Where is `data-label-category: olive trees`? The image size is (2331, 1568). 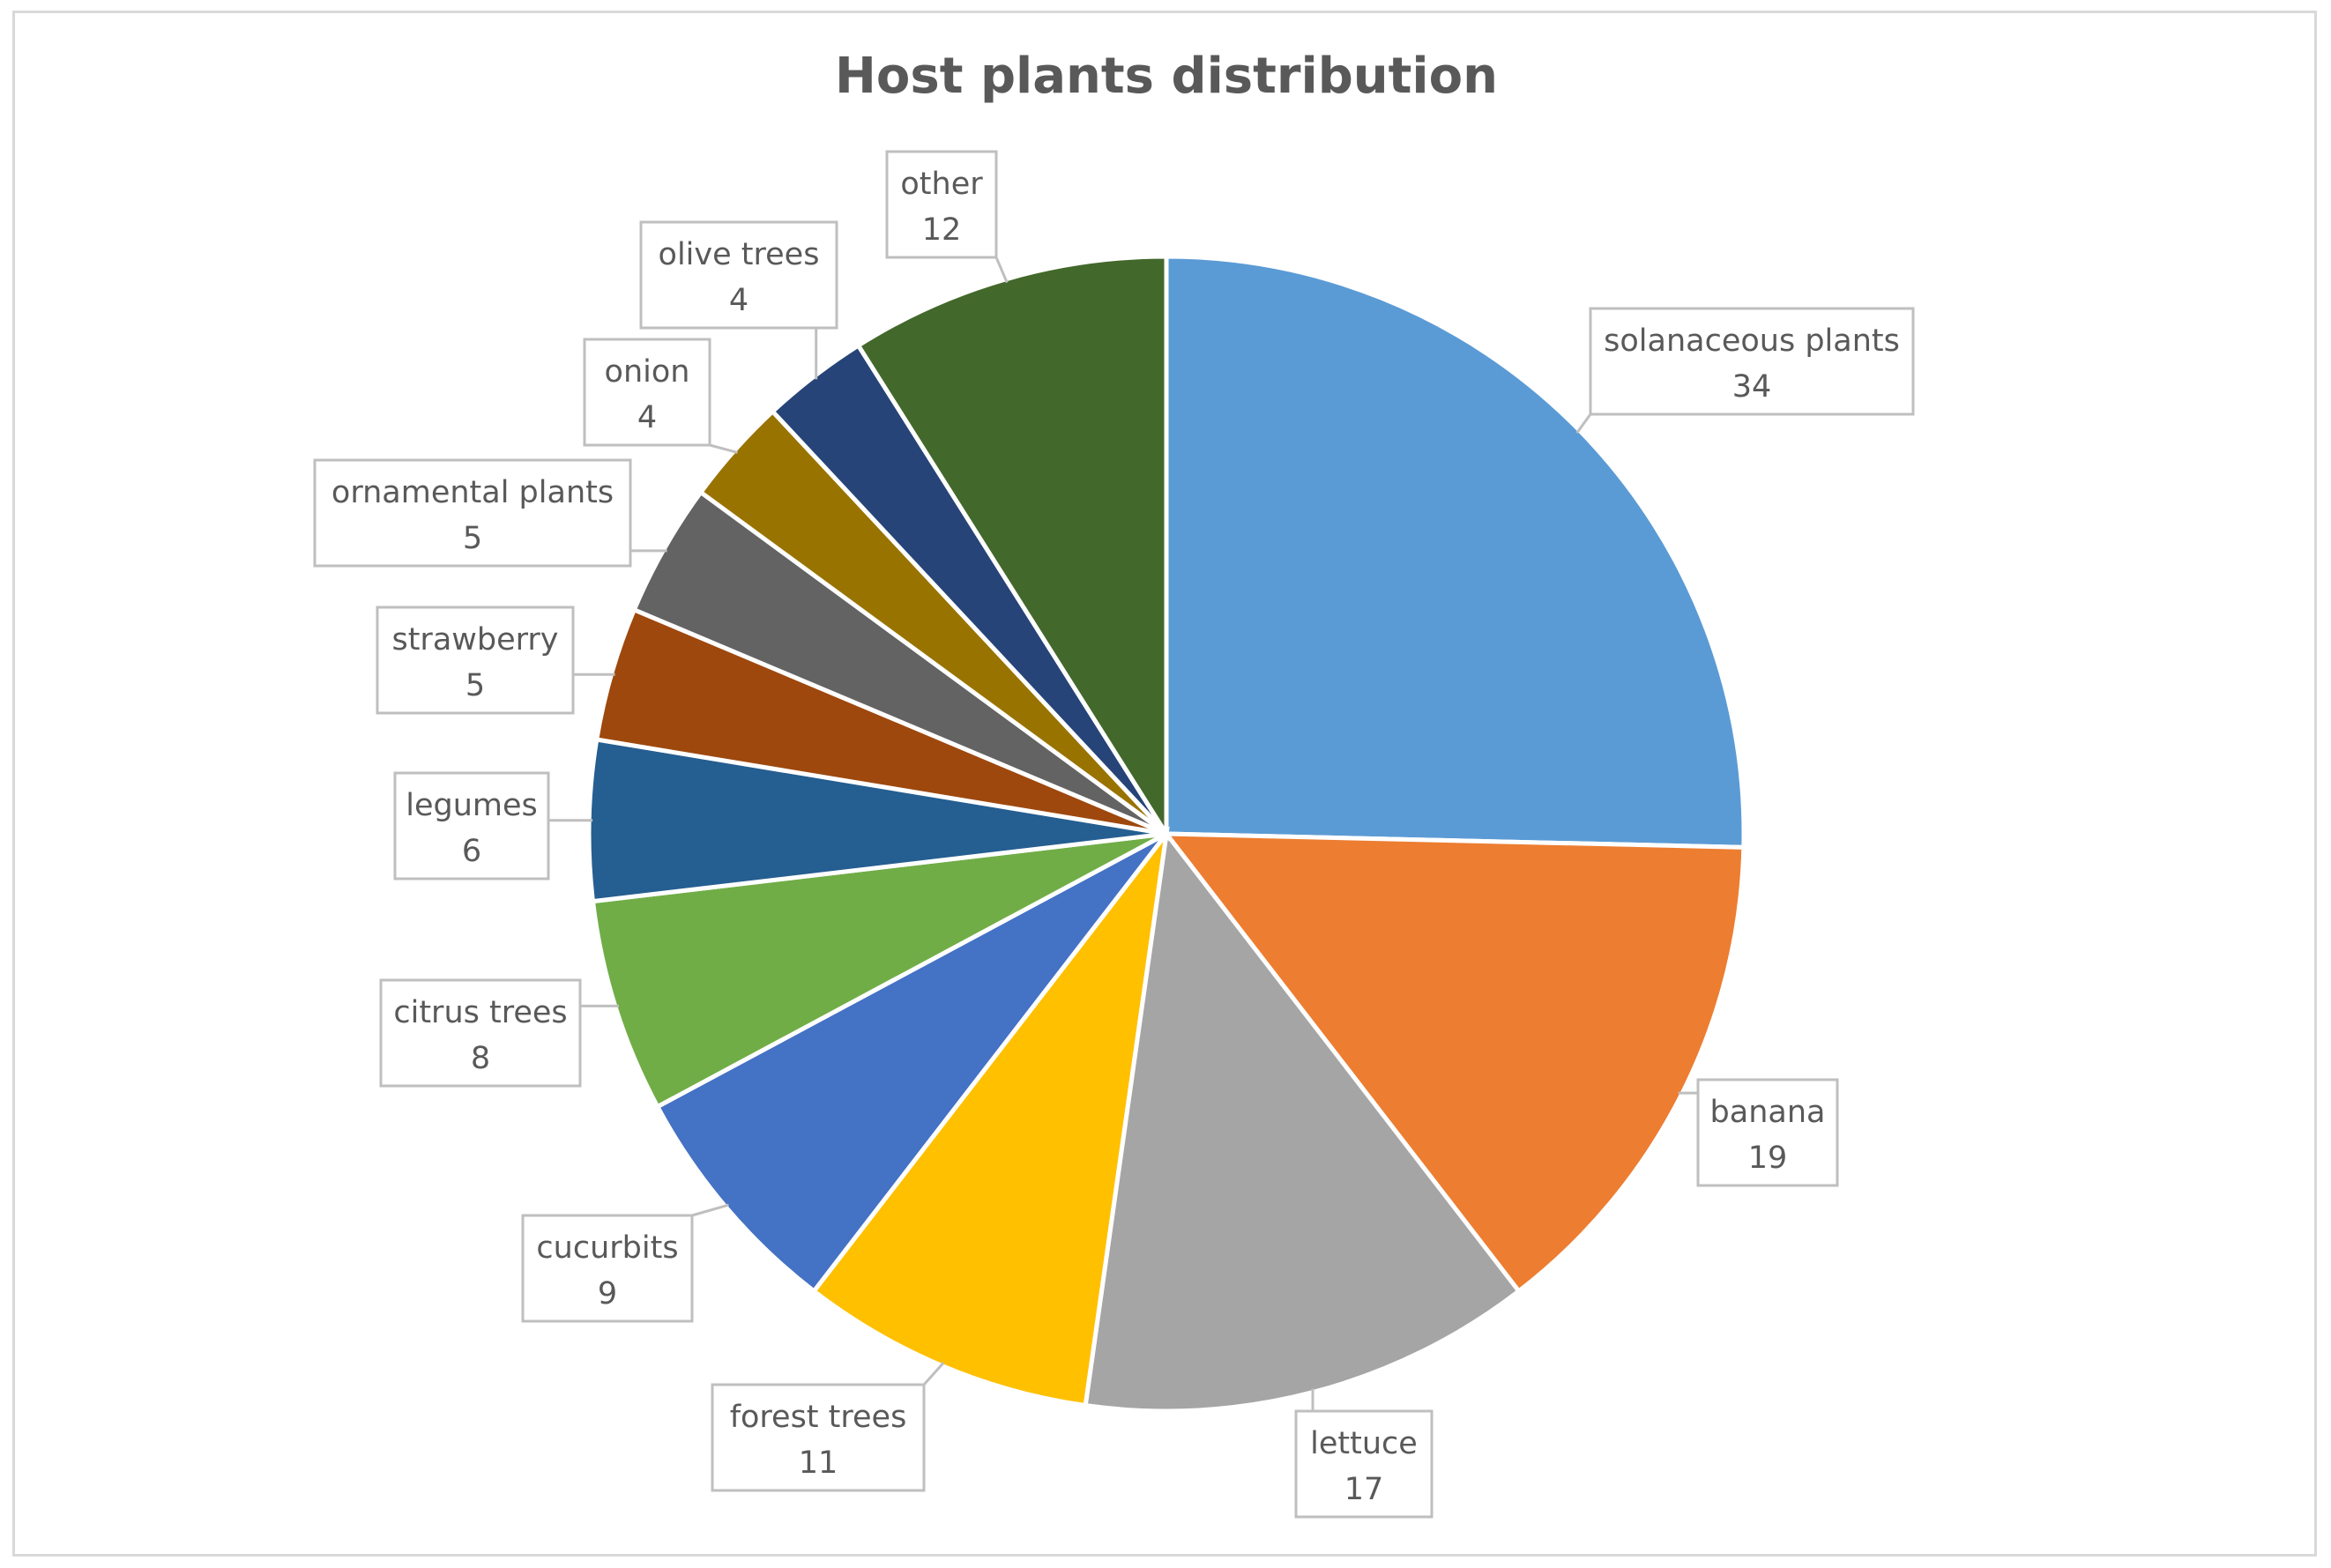
data-label-category: olive trees is located at coordinates (739, 254).